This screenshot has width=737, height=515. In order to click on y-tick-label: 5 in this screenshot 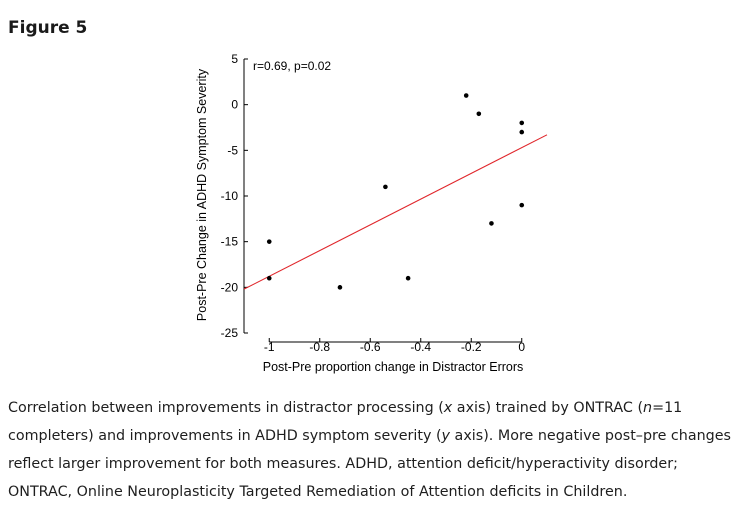, I will do `click(234, 59)`.